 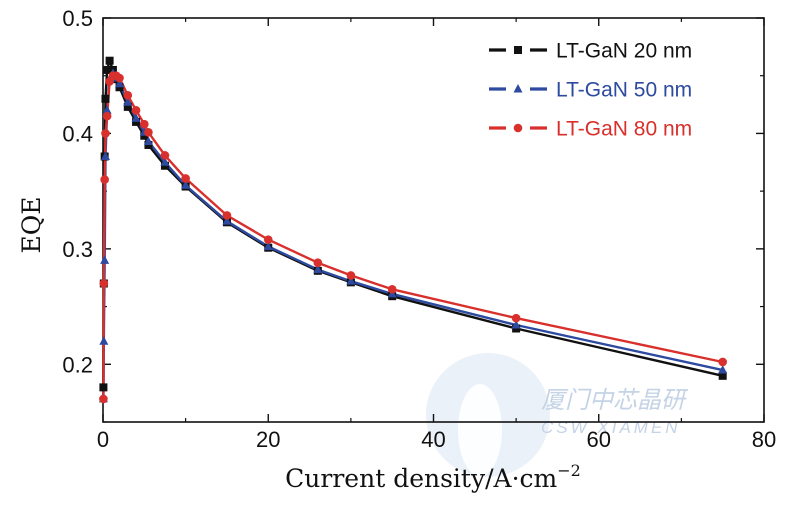 I want to click on x-tick-label: 60, so click(x=599, y=439).